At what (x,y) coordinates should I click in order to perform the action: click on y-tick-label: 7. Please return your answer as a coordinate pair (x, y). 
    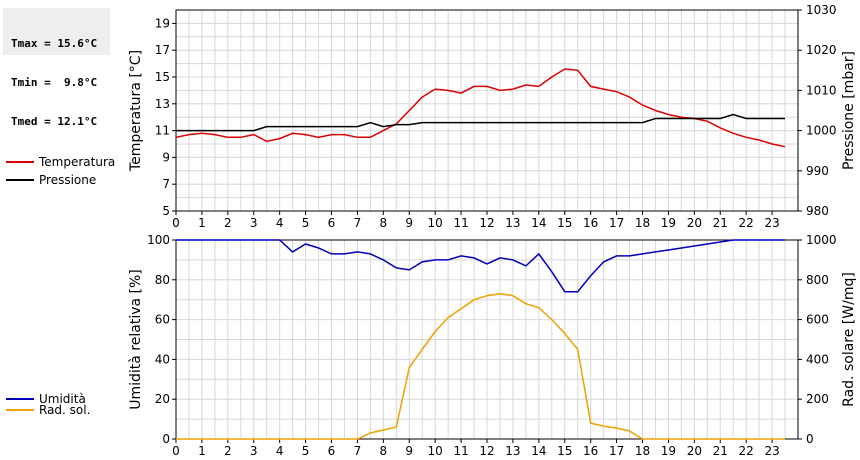
    Looking at the image, I should click on (166, 184).